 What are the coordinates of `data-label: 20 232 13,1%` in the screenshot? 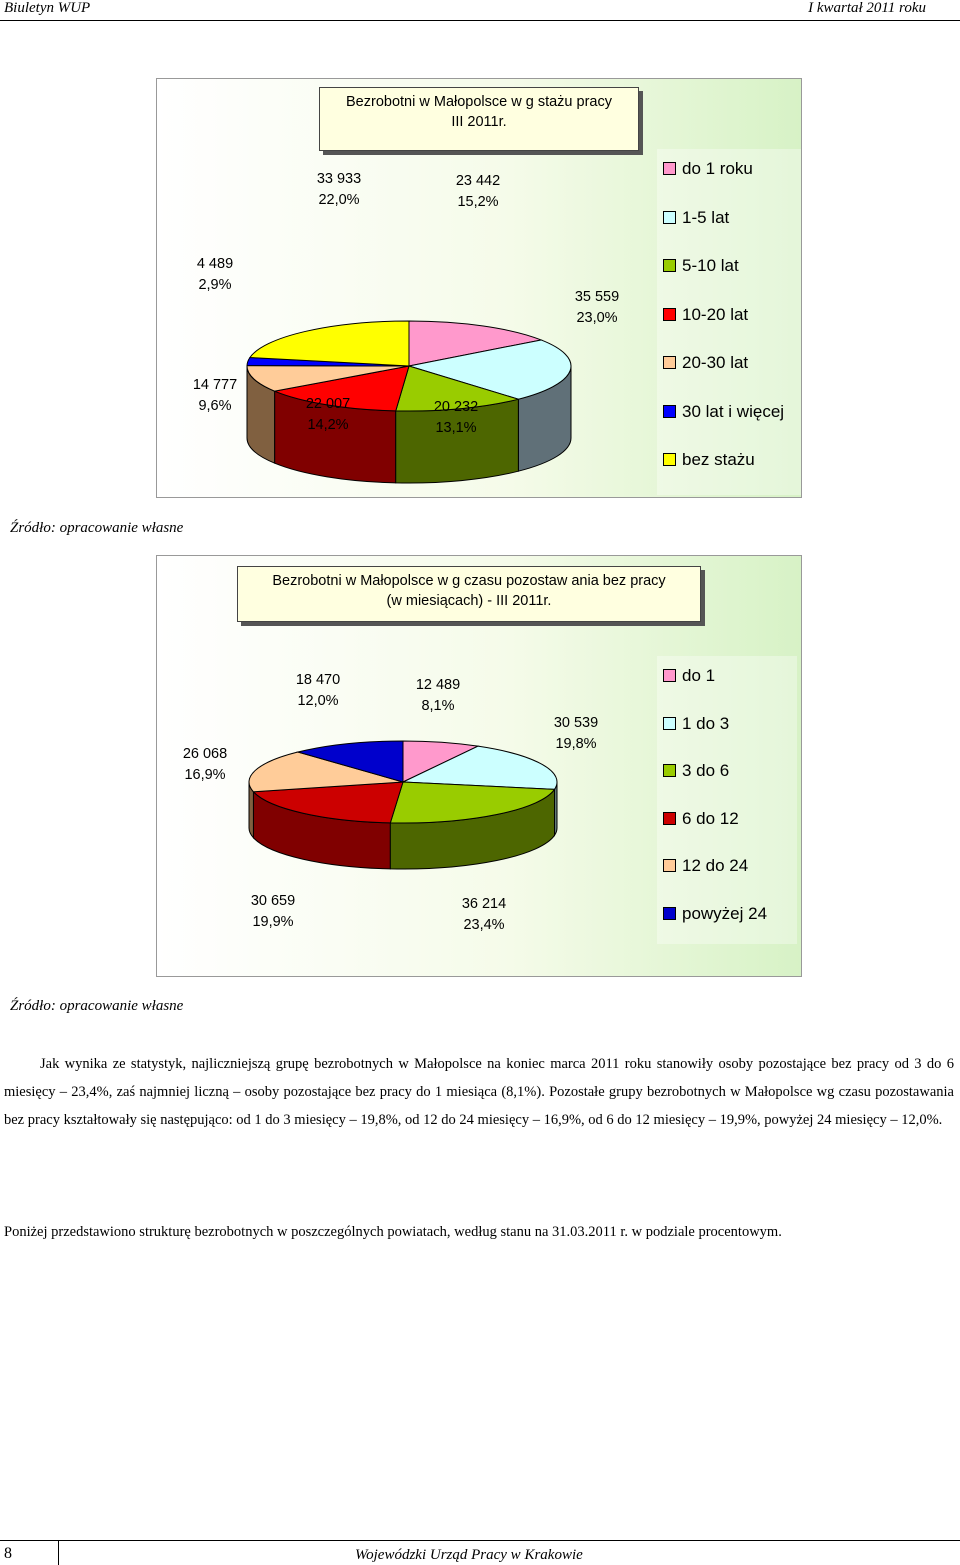 It's located at (456, 418).